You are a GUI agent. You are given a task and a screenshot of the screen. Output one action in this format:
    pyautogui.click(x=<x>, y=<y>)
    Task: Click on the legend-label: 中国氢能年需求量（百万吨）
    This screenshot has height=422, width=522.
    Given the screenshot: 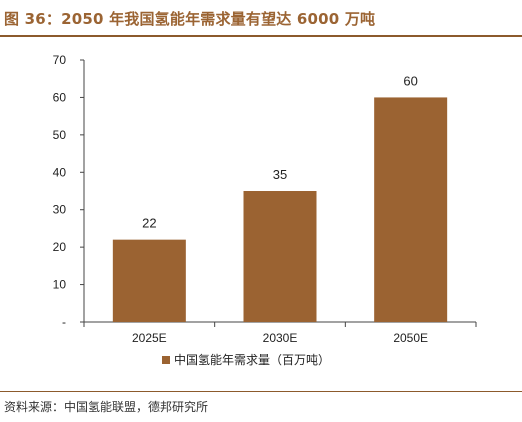 What is the action you would take?
    pyautogui.click(x=252, y=359)
    